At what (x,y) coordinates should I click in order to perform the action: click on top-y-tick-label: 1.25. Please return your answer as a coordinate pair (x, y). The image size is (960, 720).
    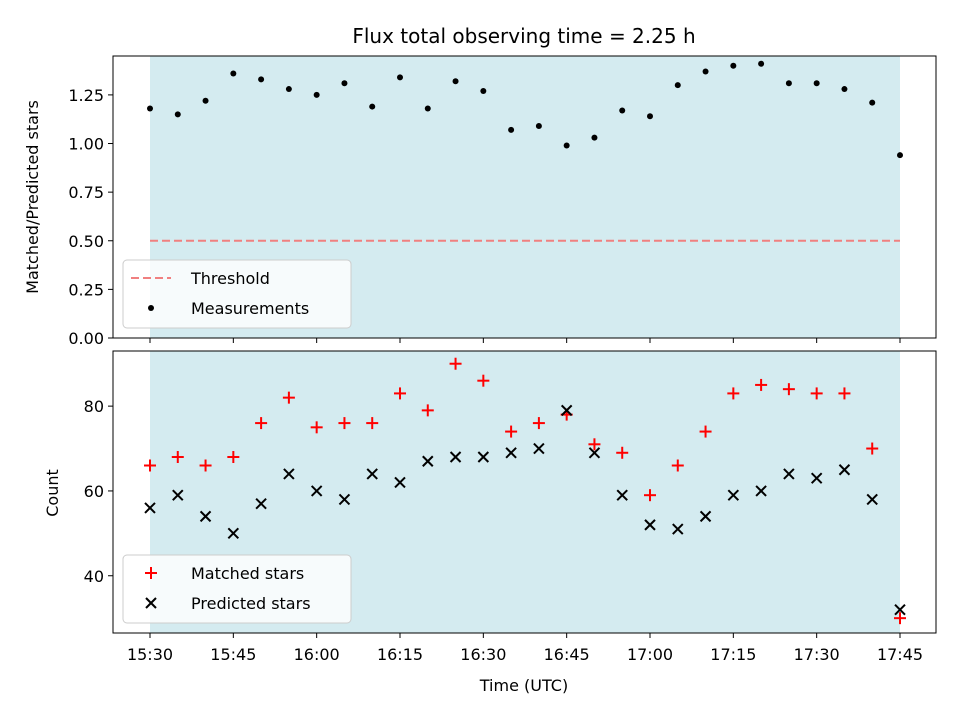
    Looking at the image, I should click on (86, 95).